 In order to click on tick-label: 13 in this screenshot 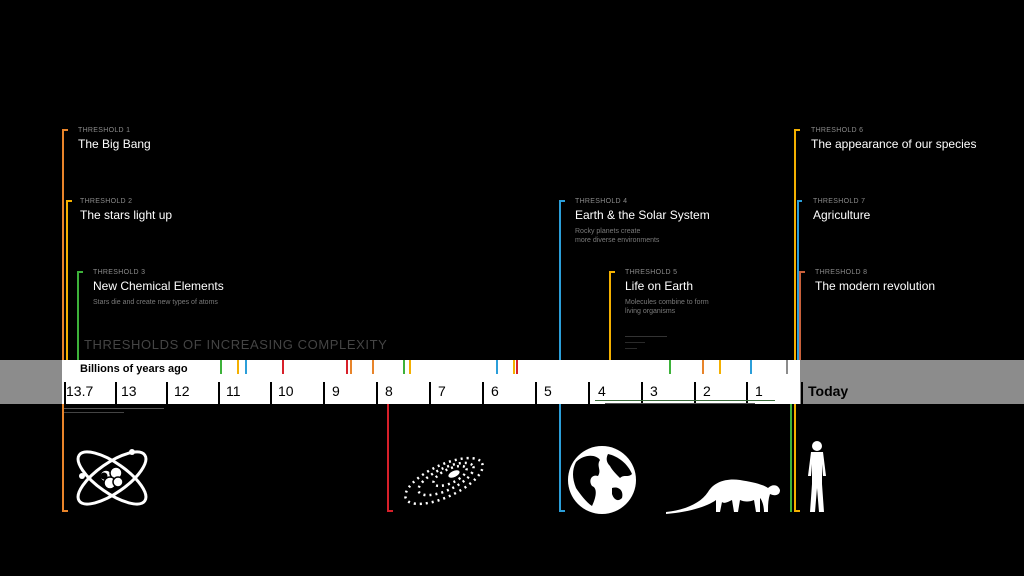, I will do `click(129, 391)`.